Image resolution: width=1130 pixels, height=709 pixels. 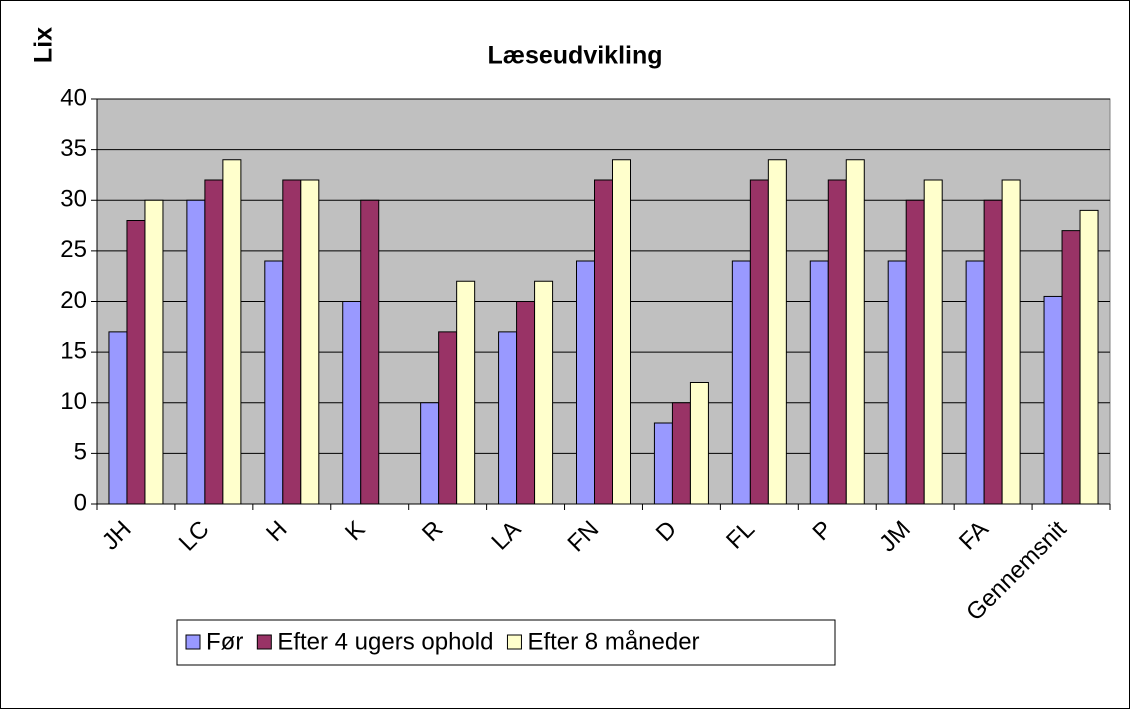 What do you see at coordinates (574, 56) in the screenshot?
I see `chart-title: Læseudvikling` at bounding box center [574, 56].